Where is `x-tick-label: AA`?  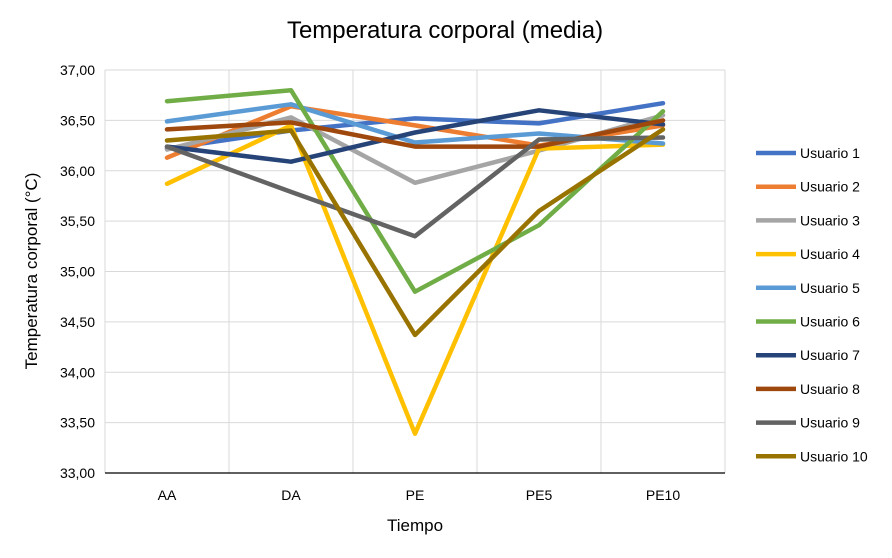 x-tick-label: AA is located at coordinates (167, 495).